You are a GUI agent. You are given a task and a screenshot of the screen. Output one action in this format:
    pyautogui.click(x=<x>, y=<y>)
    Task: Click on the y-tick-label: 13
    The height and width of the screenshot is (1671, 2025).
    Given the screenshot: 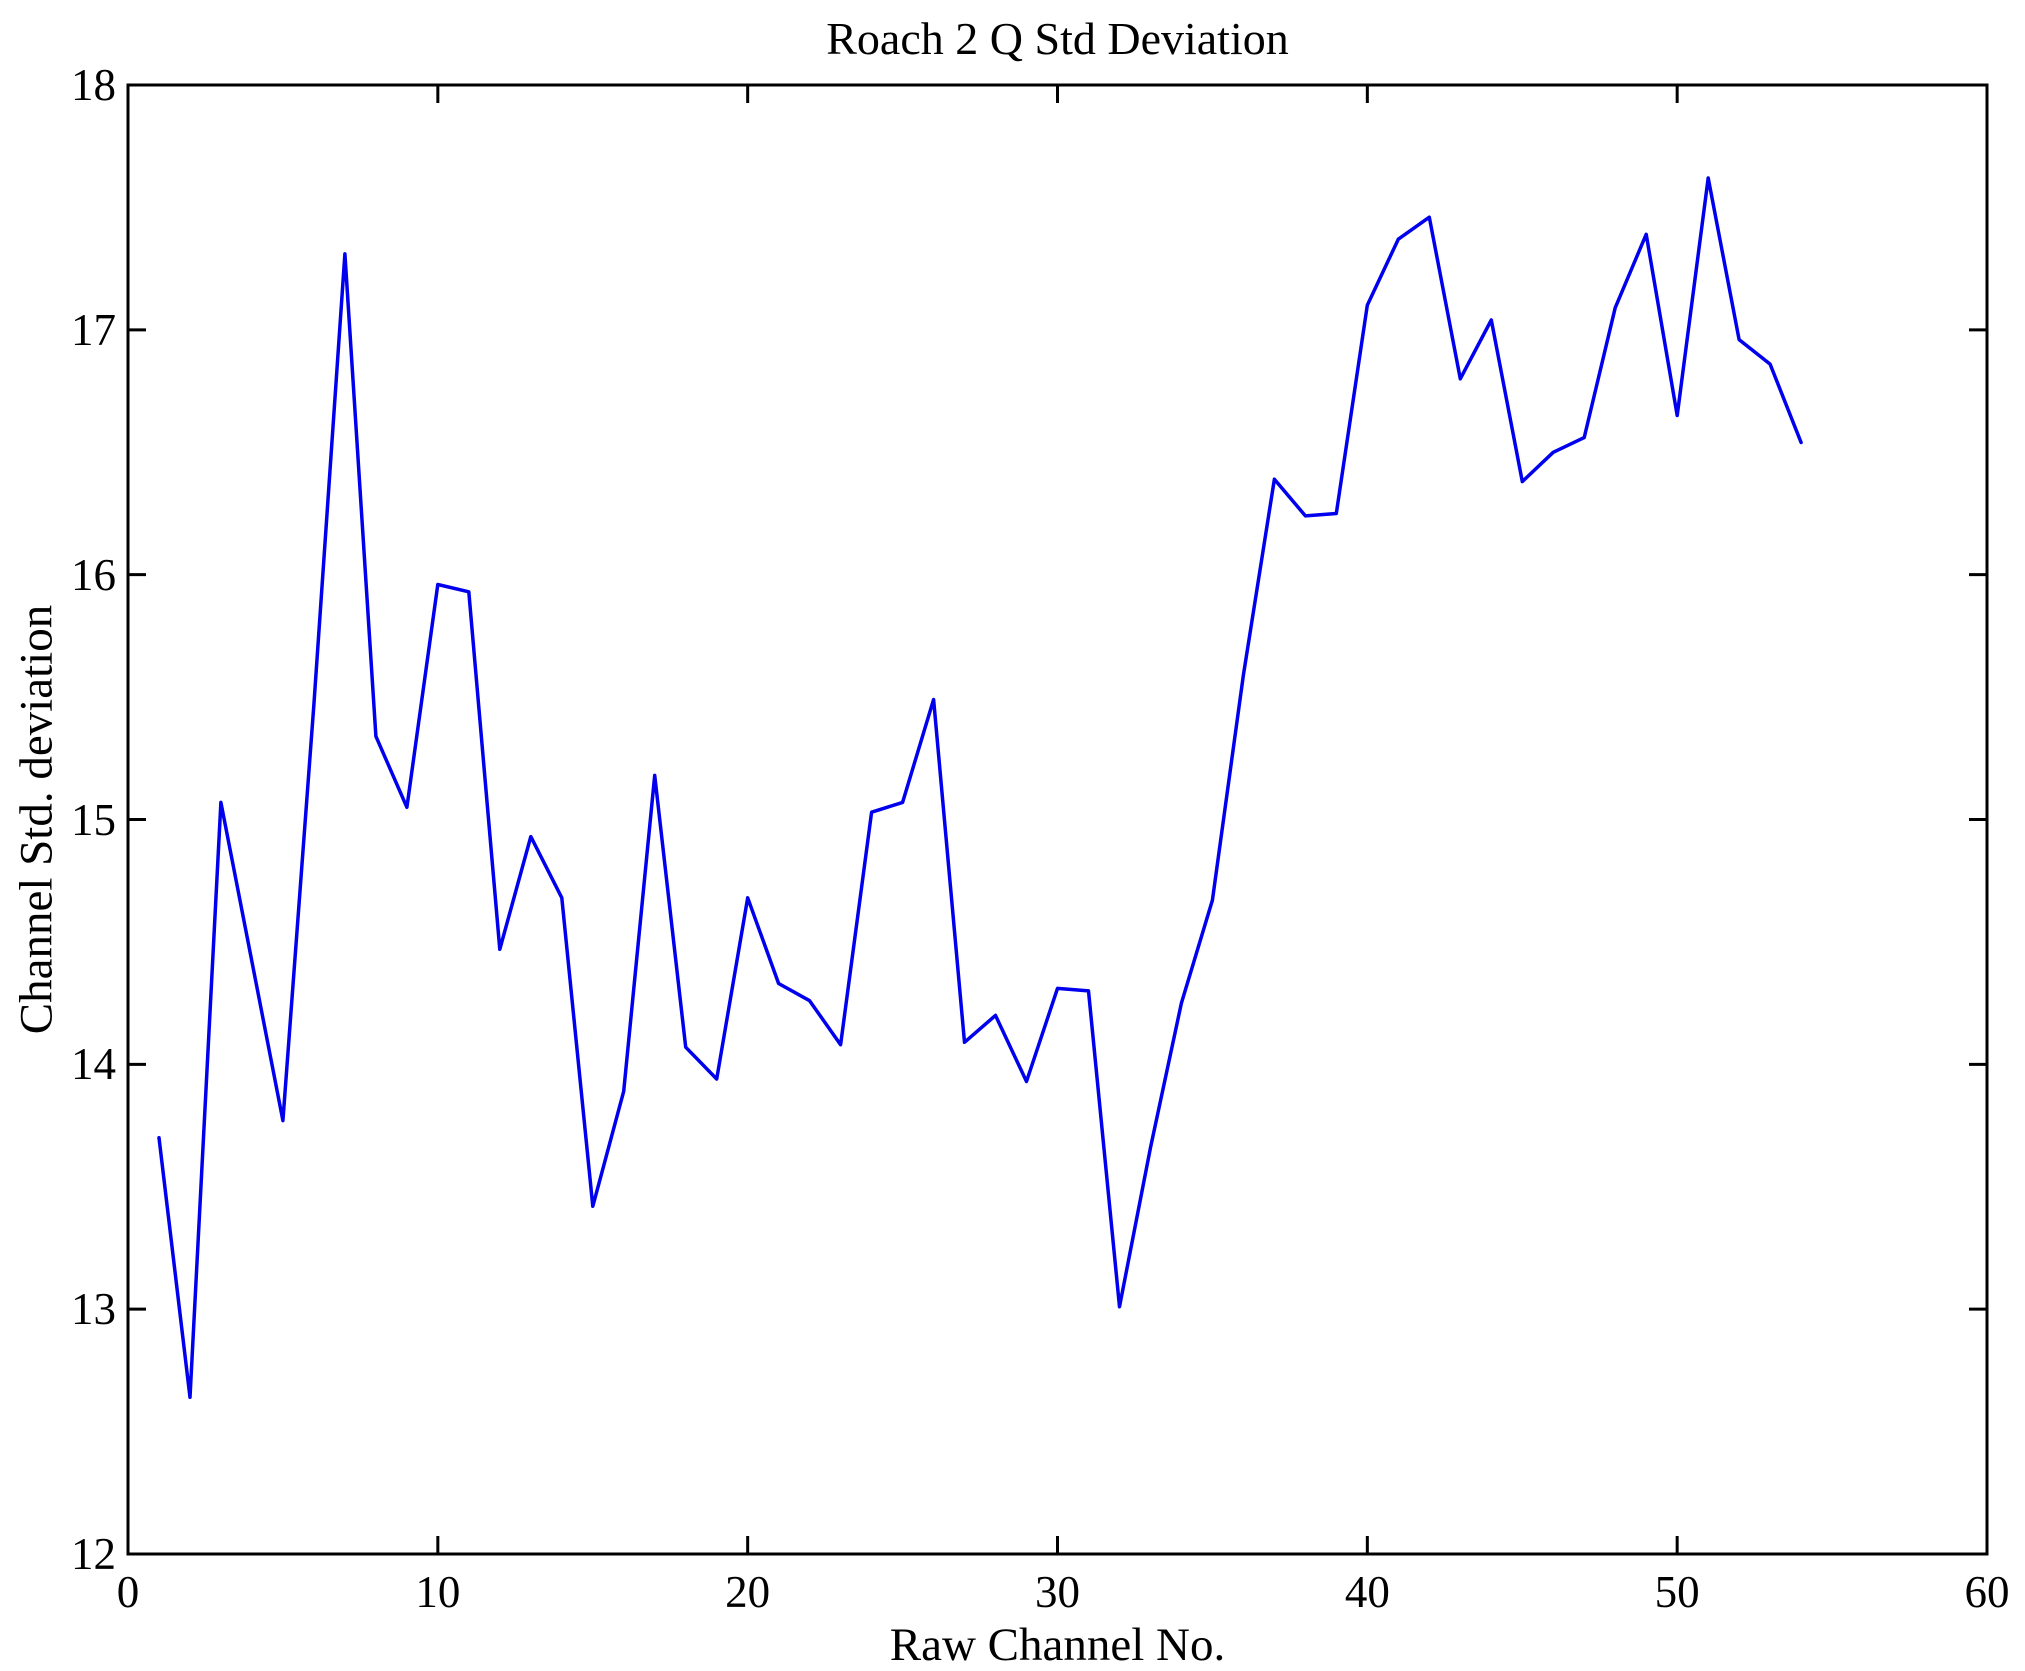 What is the action you would take?
    pyautogui.click(x=93, y=1309)
    